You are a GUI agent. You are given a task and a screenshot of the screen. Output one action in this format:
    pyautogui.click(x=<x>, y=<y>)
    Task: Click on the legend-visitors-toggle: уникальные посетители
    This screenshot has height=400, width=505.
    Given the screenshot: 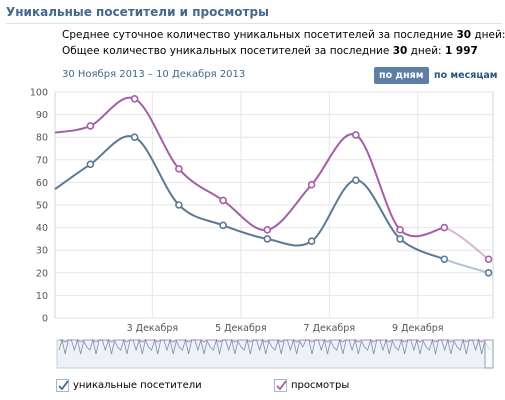 What is the action you would take?
    pyautogui.click(x=129, y=385)
    